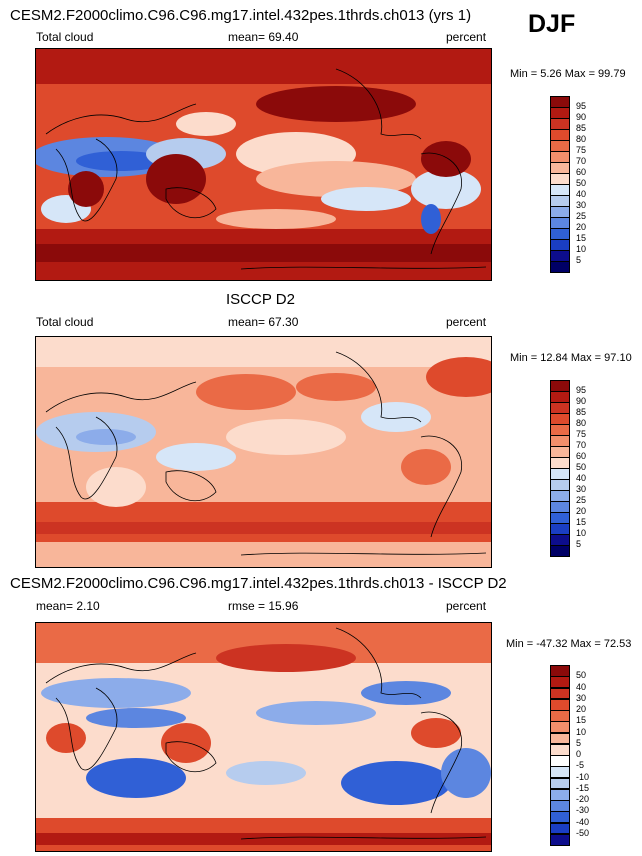  I want to click on colorbar-tick-label: 25, so click(581, 216).